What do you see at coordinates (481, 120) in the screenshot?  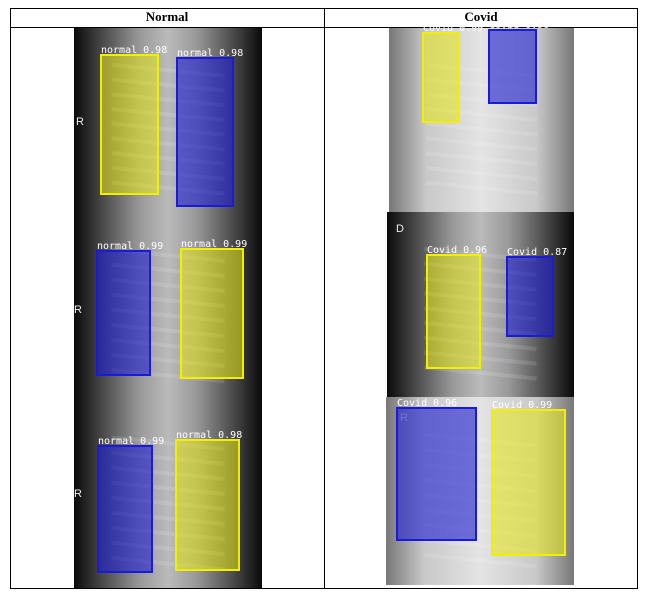 I see `xray-image` at bounding box center [481, 120].